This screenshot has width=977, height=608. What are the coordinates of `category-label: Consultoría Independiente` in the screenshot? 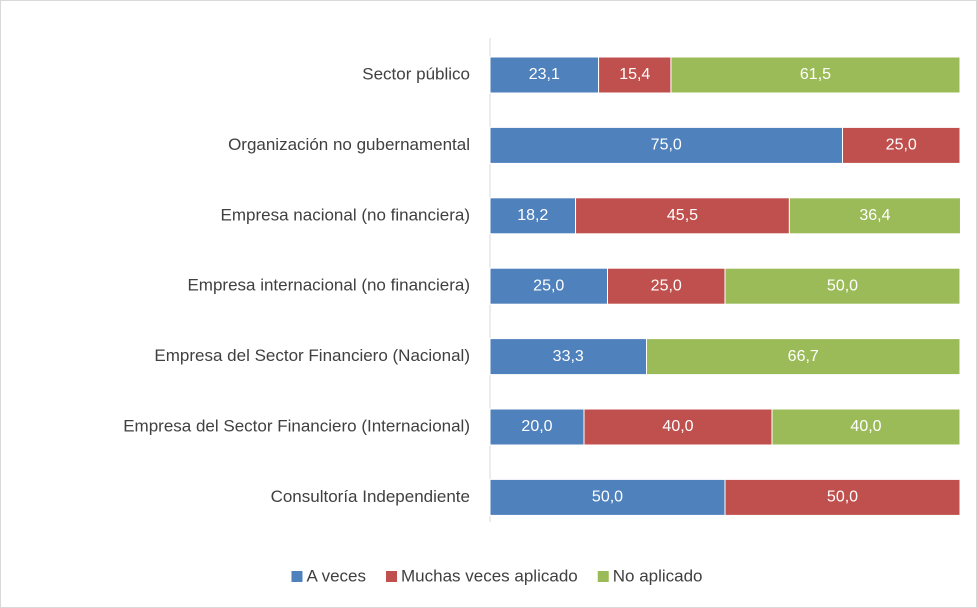 It's located at (370, 496).